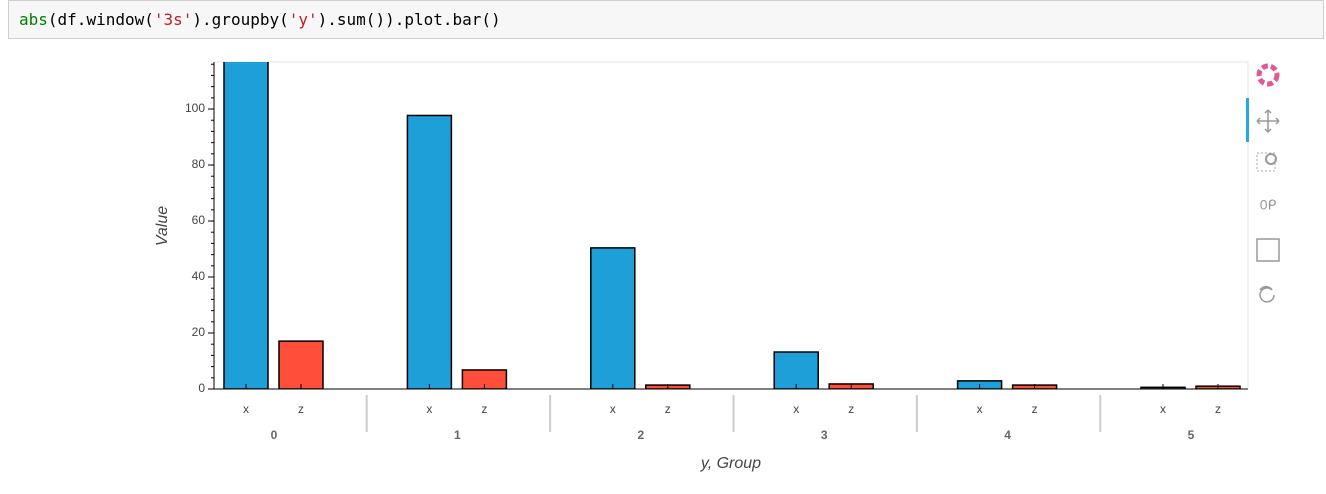 The height and width of the screenshot is (494, 1326). Describe the element at coordinates (173, 19) in the screenshot. I see `code-token: '3s'` at that location.